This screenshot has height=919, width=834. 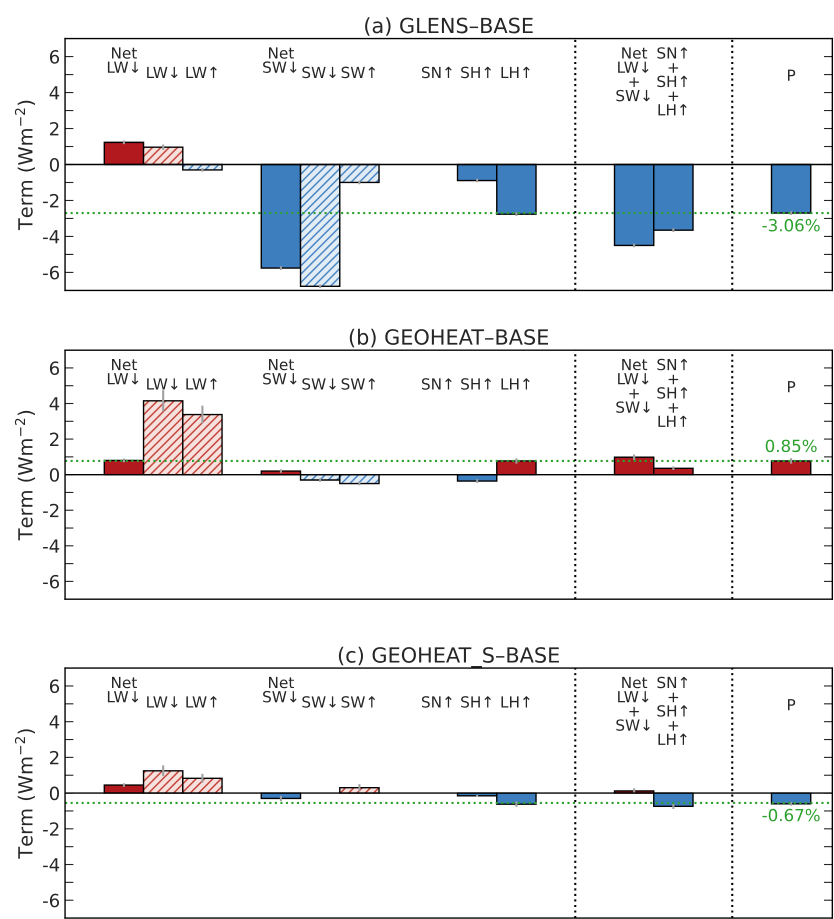 I want to click on annotation: -0.67%, so click(x=791, y=815).